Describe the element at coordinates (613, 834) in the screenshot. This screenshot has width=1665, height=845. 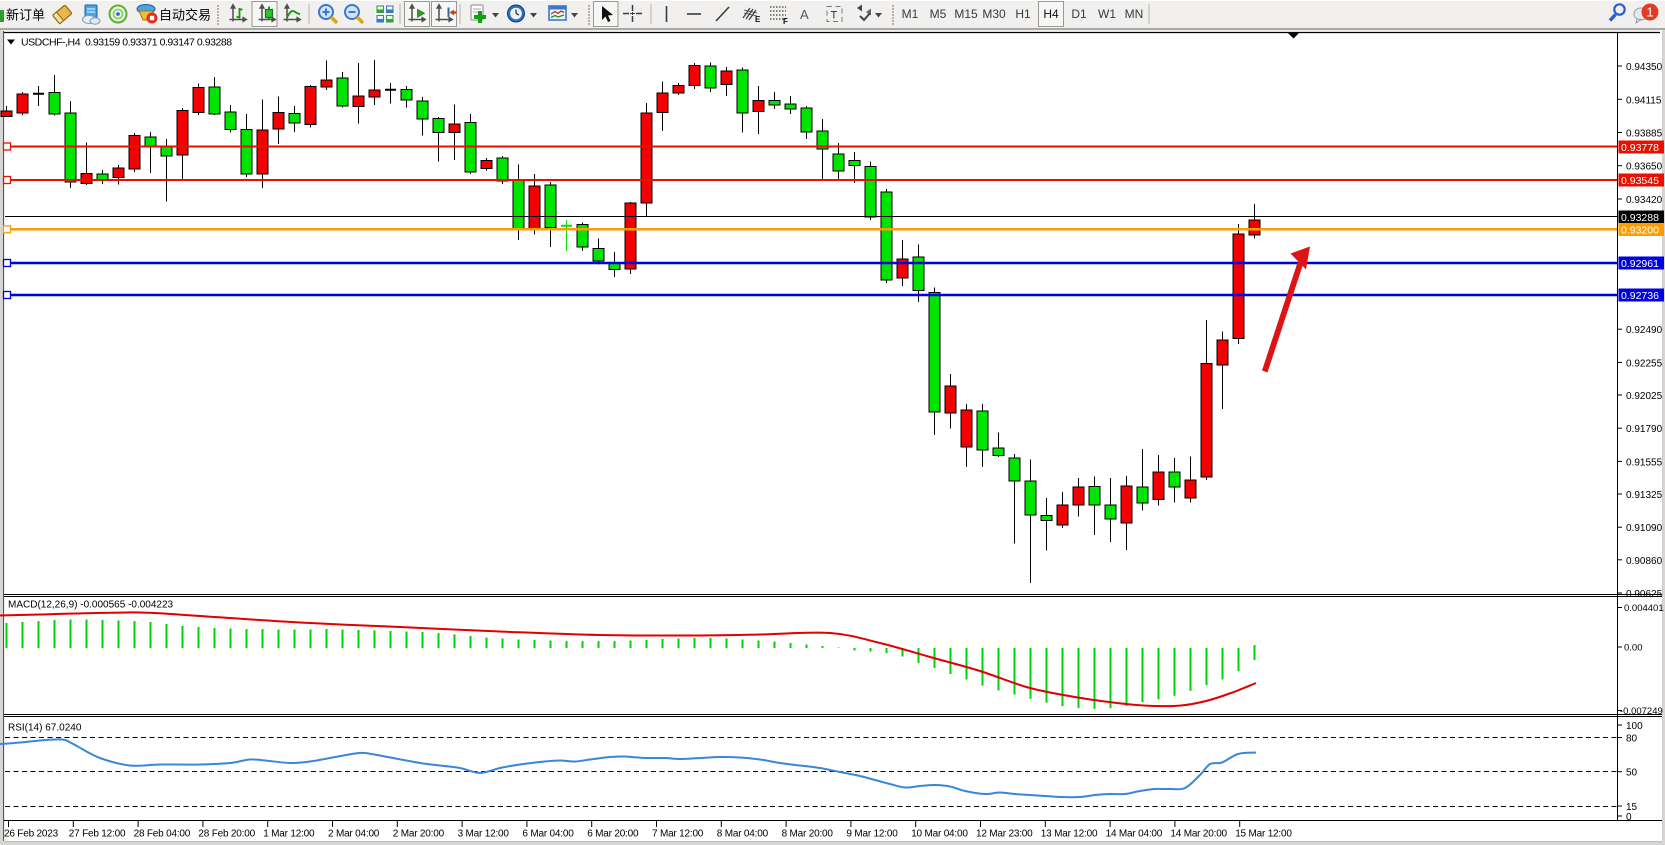
I see `svg-text: 6 Mar 20:00` at that location.